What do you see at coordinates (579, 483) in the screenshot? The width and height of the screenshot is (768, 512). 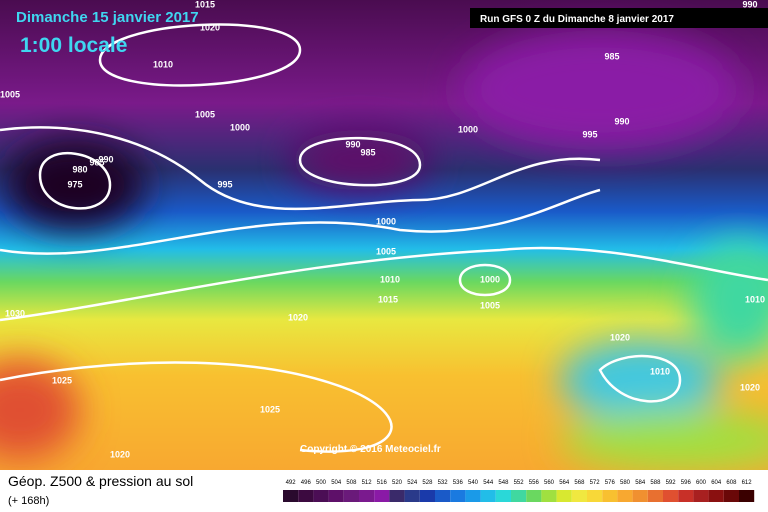 I see `legend-label: 568` at bounding box center [579, 483].